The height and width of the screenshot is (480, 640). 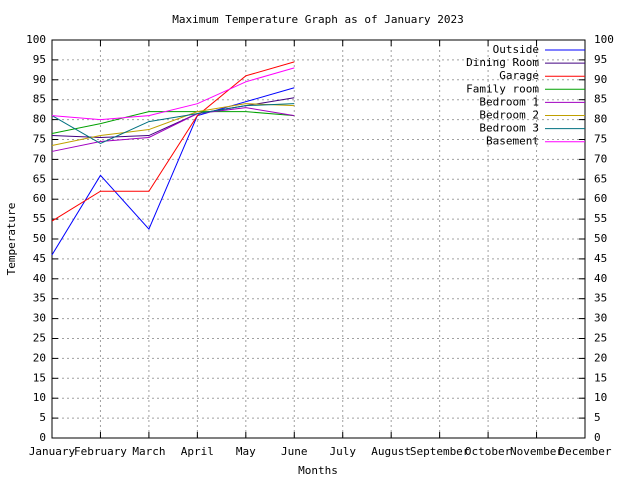 What do you see at coordinates (39, 318) in the screenshot?
I see `y-tick-label: 30` at bounding box center [39, 318].